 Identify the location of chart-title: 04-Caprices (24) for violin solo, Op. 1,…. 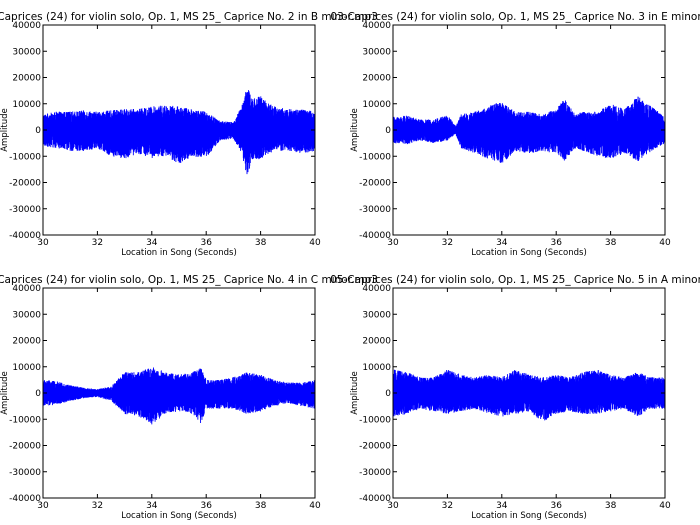
(189, 280).